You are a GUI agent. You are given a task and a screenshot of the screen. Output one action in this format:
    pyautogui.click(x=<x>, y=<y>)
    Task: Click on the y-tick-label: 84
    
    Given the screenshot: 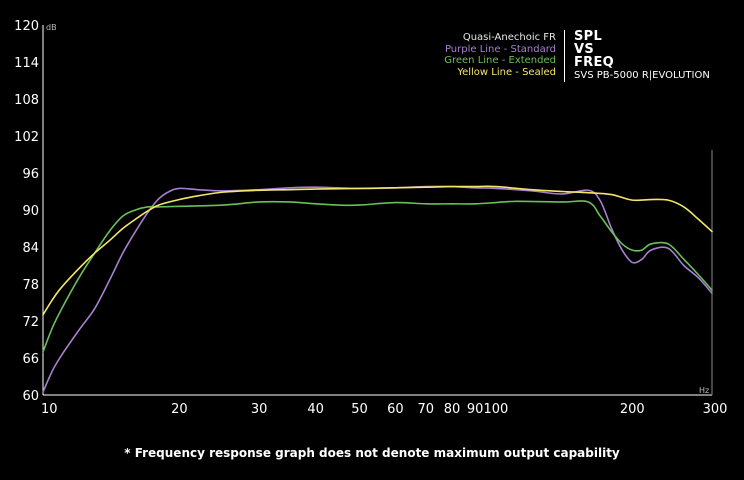 What is the action you would take?
    pyautogui.click(x=30, y=248)
    